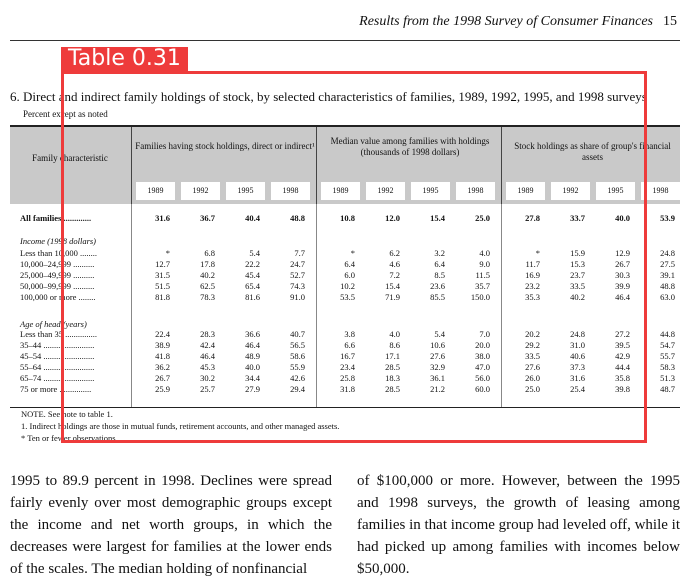 Image resolution: width=691 pixels, height=580 pixels. What do you see at coordinates (58, 241) in the screenshot?
I see `income-section-label: Income (1998 dollars)` at bounding box center [58, 241].